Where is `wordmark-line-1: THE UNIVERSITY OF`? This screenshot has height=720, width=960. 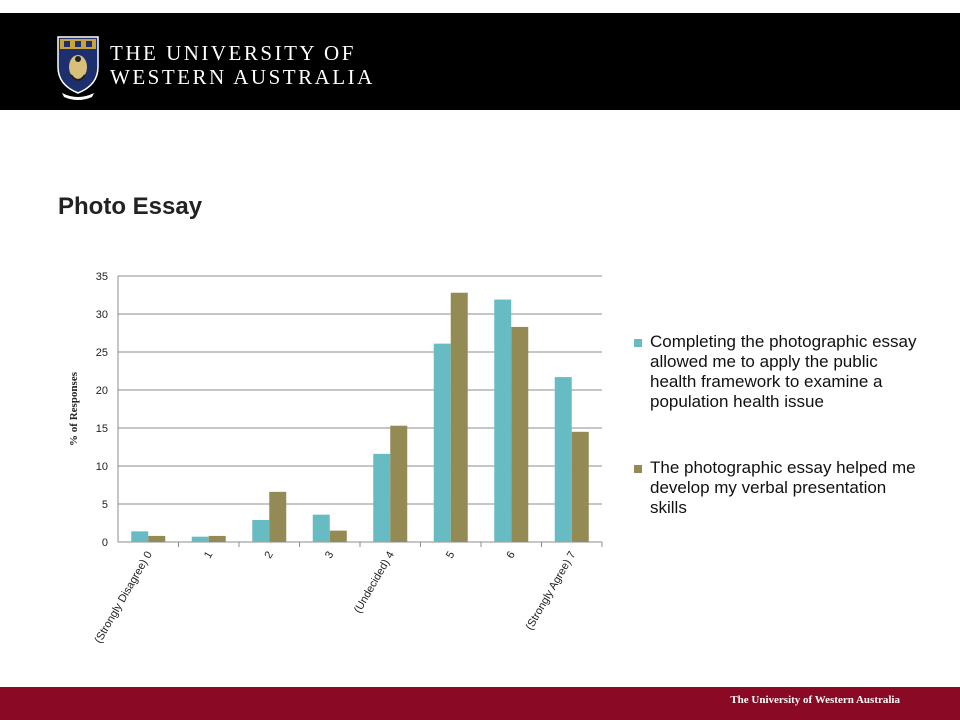 wordmark-line-1: THE UNIVERSITY OF is located at coordinates (233, 53).